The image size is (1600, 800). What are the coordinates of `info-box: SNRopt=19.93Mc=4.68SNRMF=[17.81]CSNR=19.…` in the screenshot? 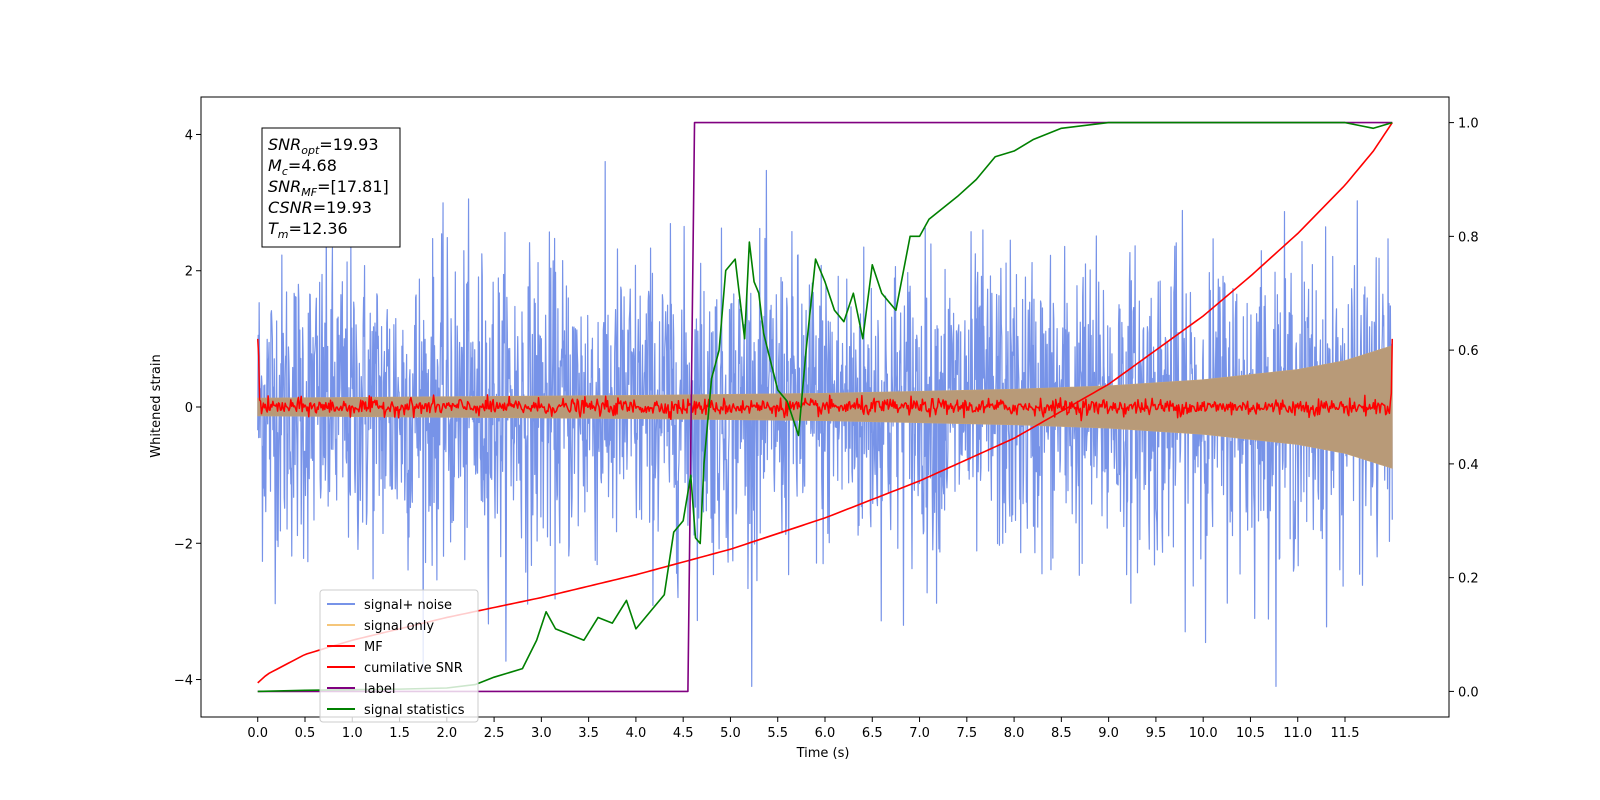 It's located at (331, 187).